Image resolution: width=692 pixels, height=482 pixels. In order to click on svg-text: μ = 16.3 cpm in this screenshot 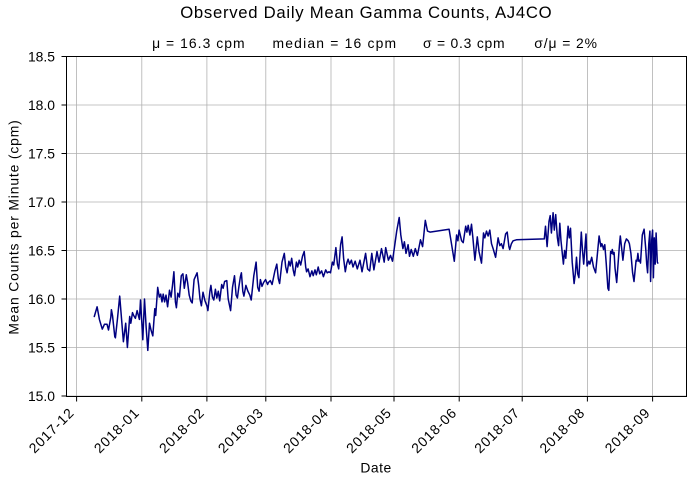, I will do `click(199, 43)`.